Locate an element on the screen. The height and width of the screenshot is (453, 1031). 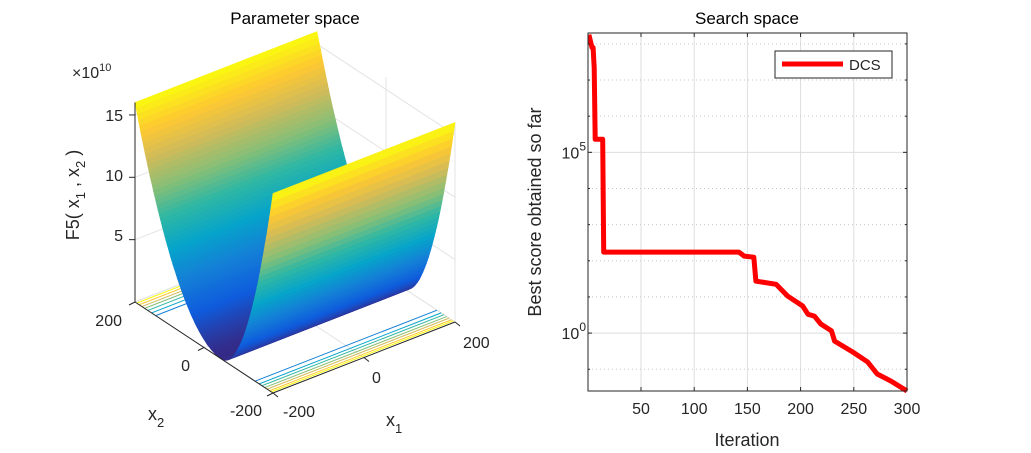
z-exponent-prefix: ×10 is located at coordinates (85, 73).